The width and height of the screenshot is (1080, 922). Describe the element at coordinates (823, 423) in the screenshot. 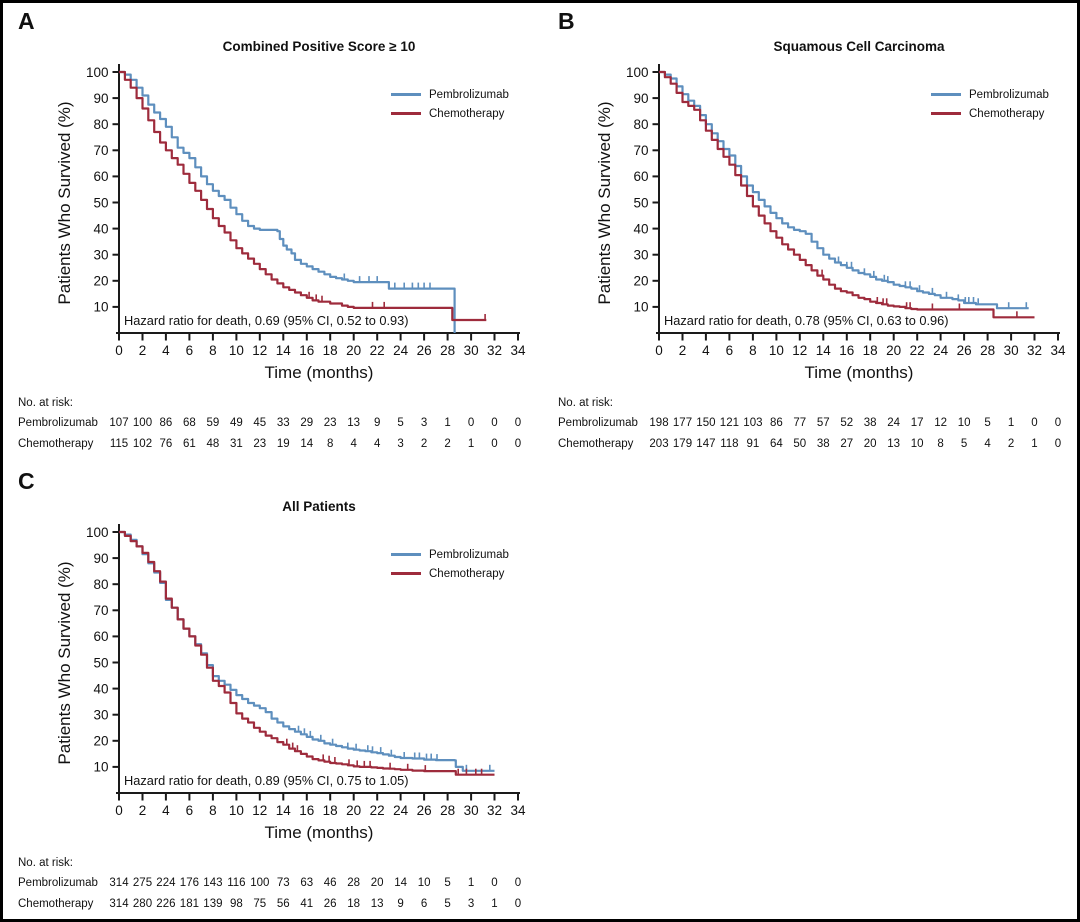

I see `risk-count: 57` at that location.